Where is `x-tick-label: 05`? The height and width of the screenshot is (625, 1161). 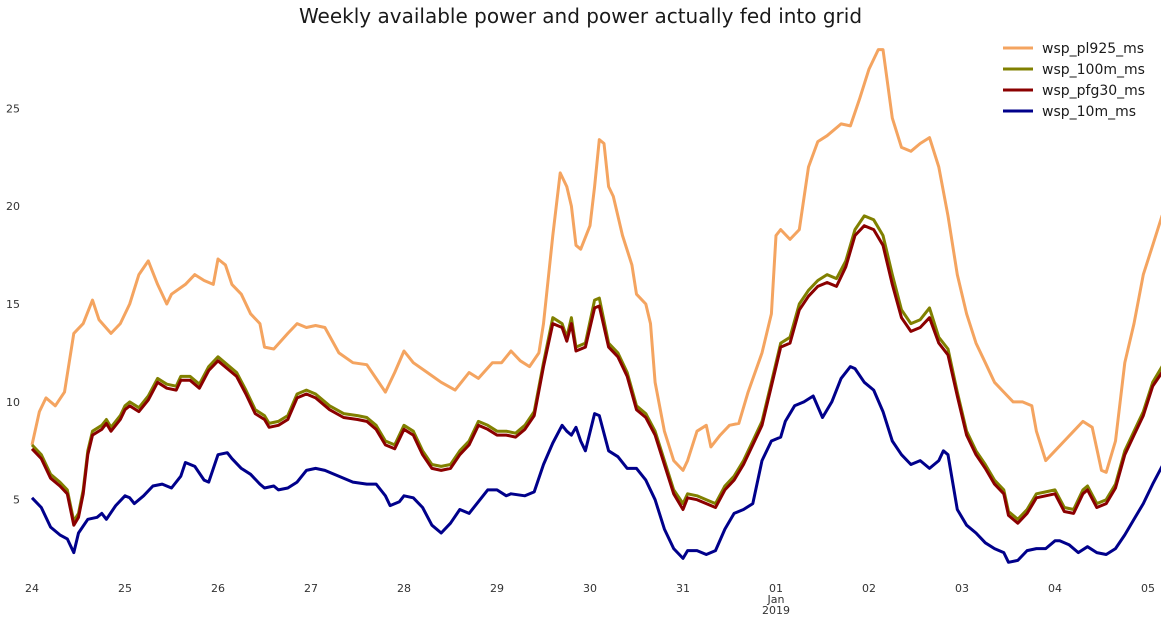
x-tick-label: 05 is located at coordinates (1148, 588).